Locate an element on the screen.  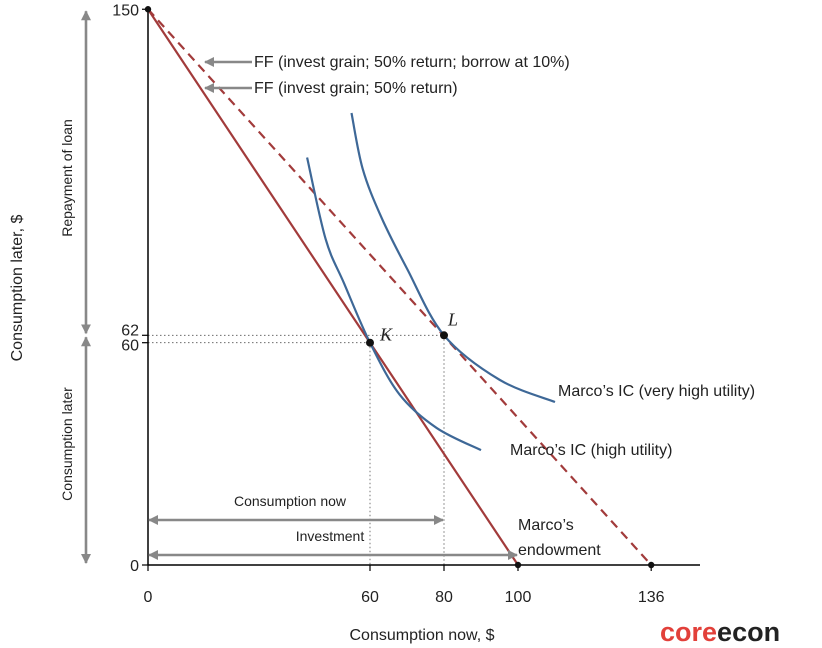
coreecon-logo: coreecon is located at coordinates (720, 632).